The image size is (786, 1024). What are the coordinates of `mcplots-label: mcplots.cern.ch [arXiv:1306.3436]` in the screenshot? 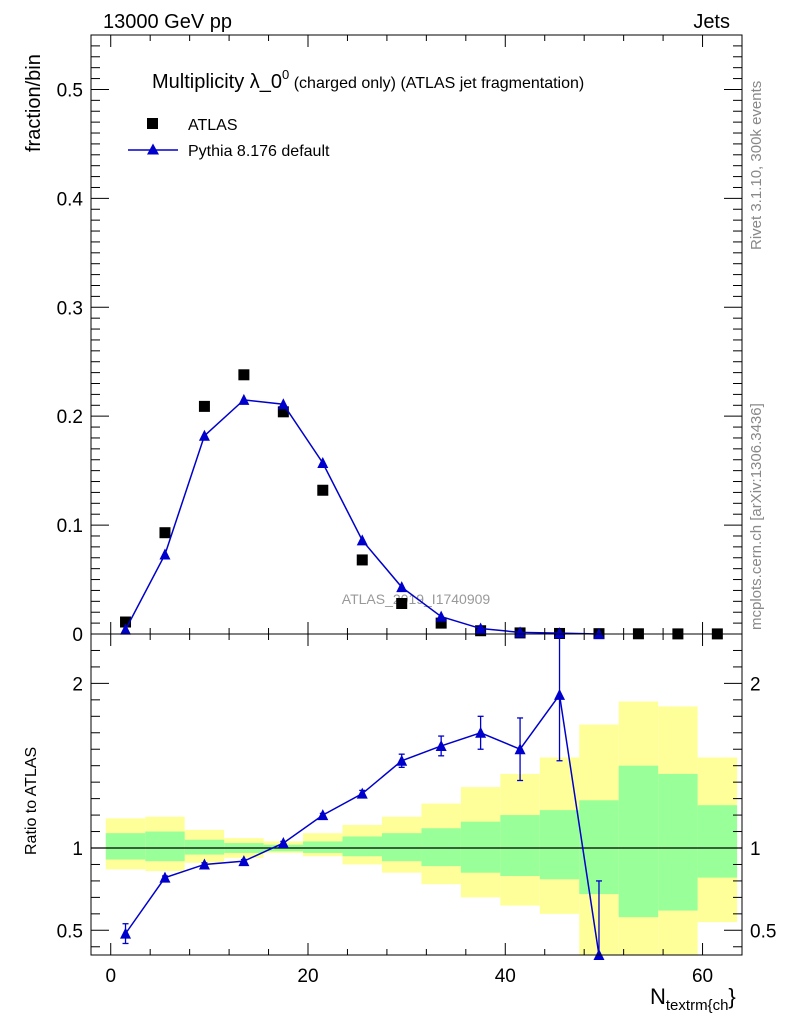 It's located at (756, 516).